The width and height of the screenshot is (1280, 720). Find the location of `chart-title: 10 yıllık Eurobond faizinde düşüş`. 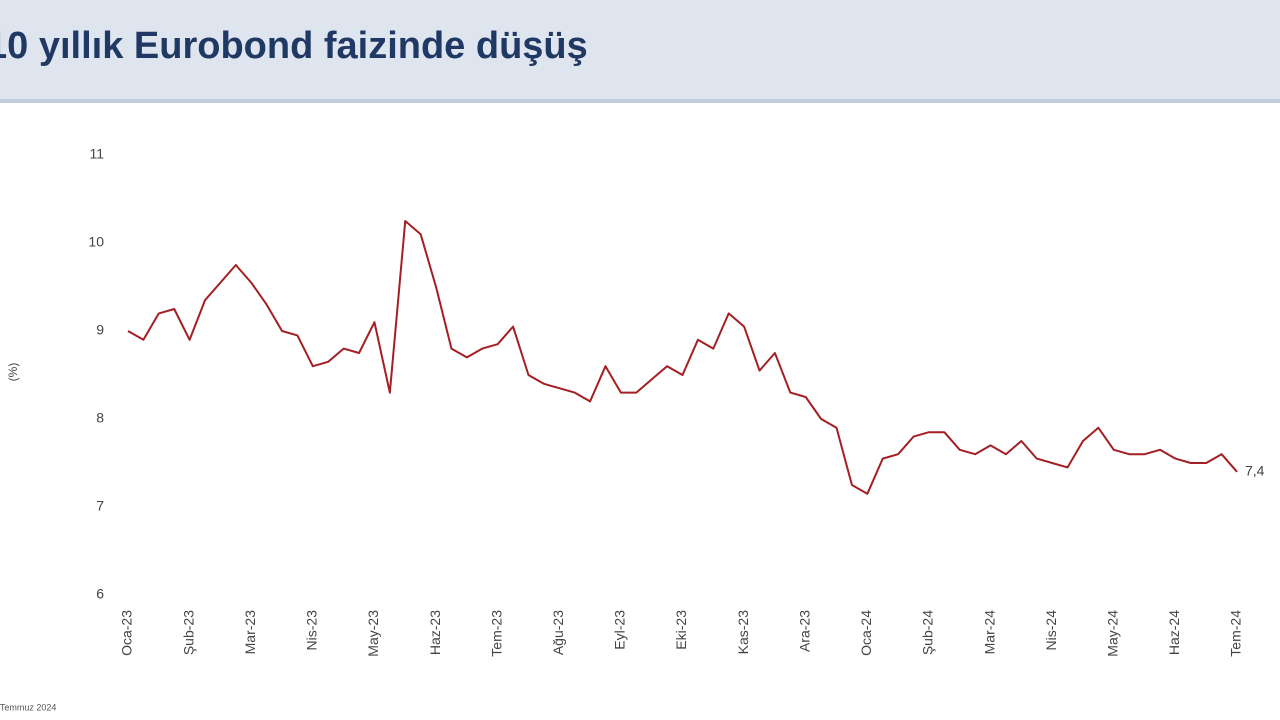

chart-title: 10 yıllık Eurobond faizinde düşüş is located at coordinates (294, 46).